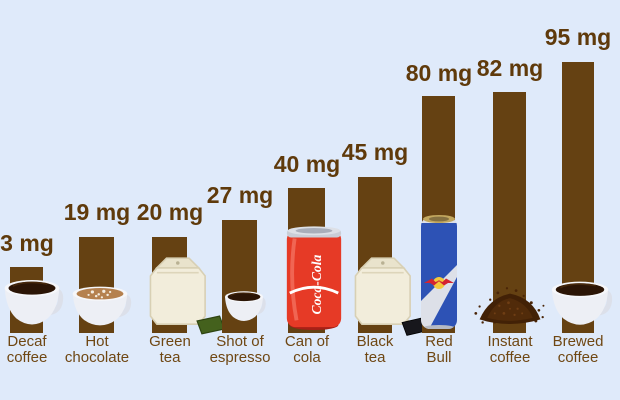 This screenshot has height=400, width=620. Describe the element at coordinates (27, 341) in the screenshot. I see `category-label-line: Decaf` at that location.